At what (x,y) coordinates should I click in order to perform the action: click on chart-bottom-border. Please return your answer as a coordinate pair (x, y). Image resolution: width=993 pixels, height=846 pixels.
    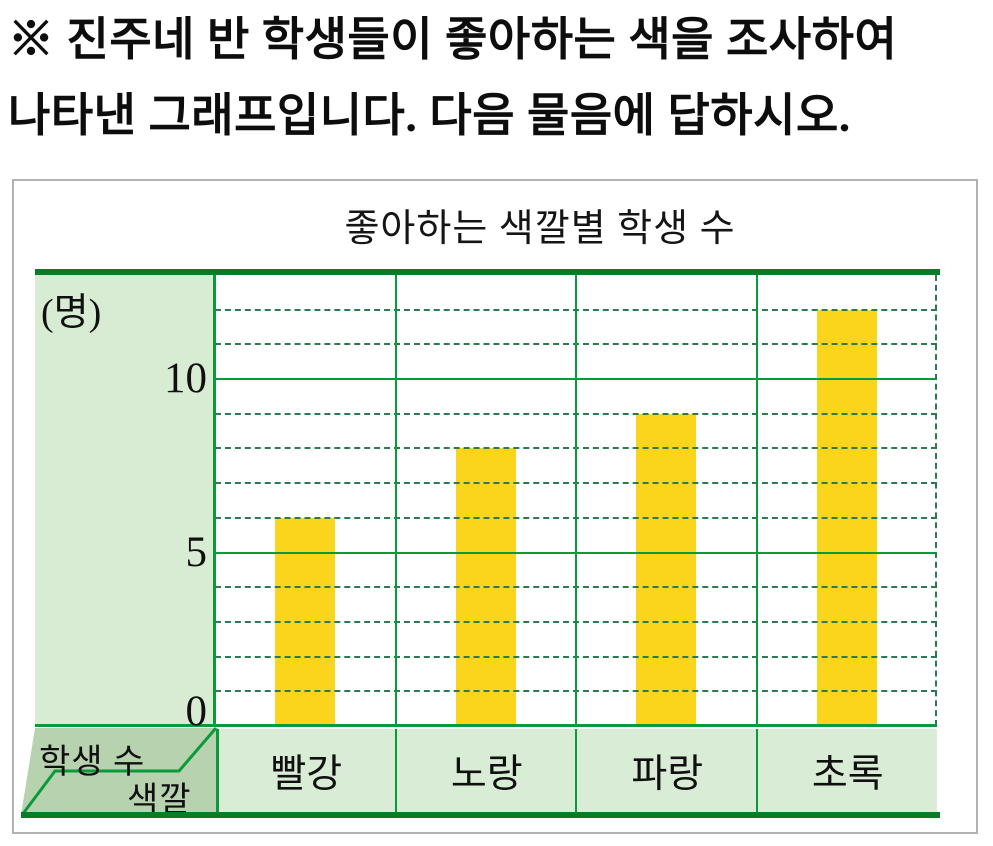
    Looking at the image, I should click on (480, 815).